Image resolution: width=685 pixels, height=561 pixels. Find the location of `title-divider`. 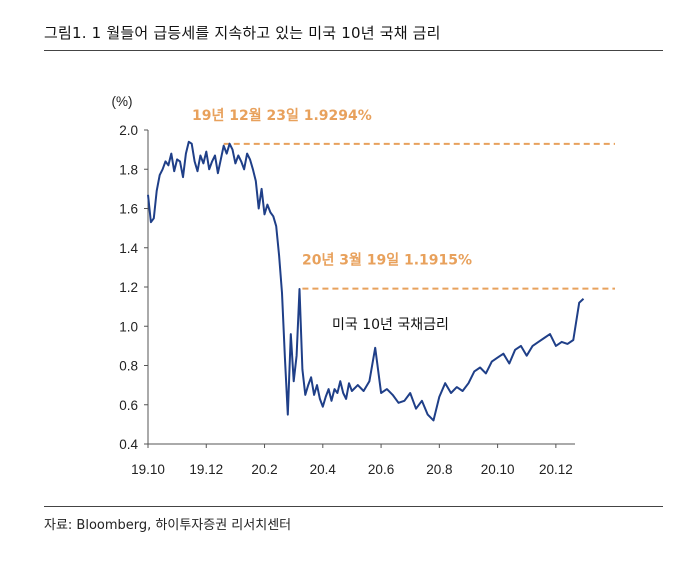

title-divider is located at coordinates (353, 51).